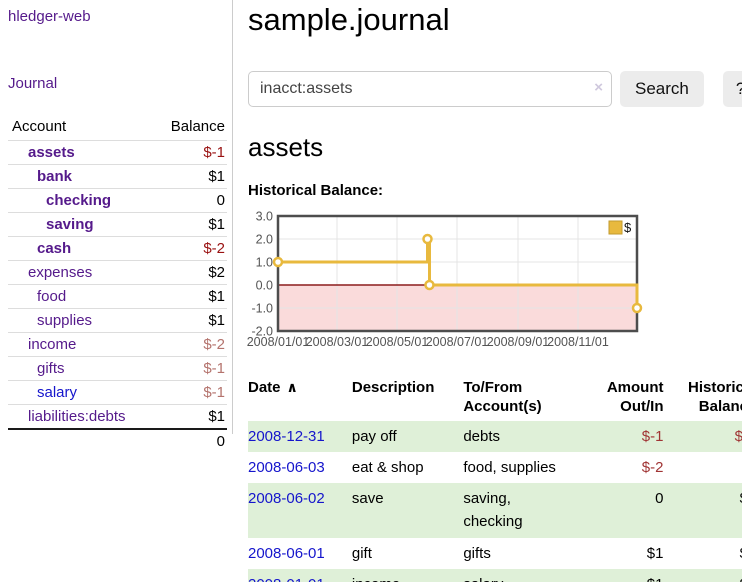 Image resolution: width=742 pixels, height=582 pixels. I want to click on sidebar-divider, so click(232, 217).